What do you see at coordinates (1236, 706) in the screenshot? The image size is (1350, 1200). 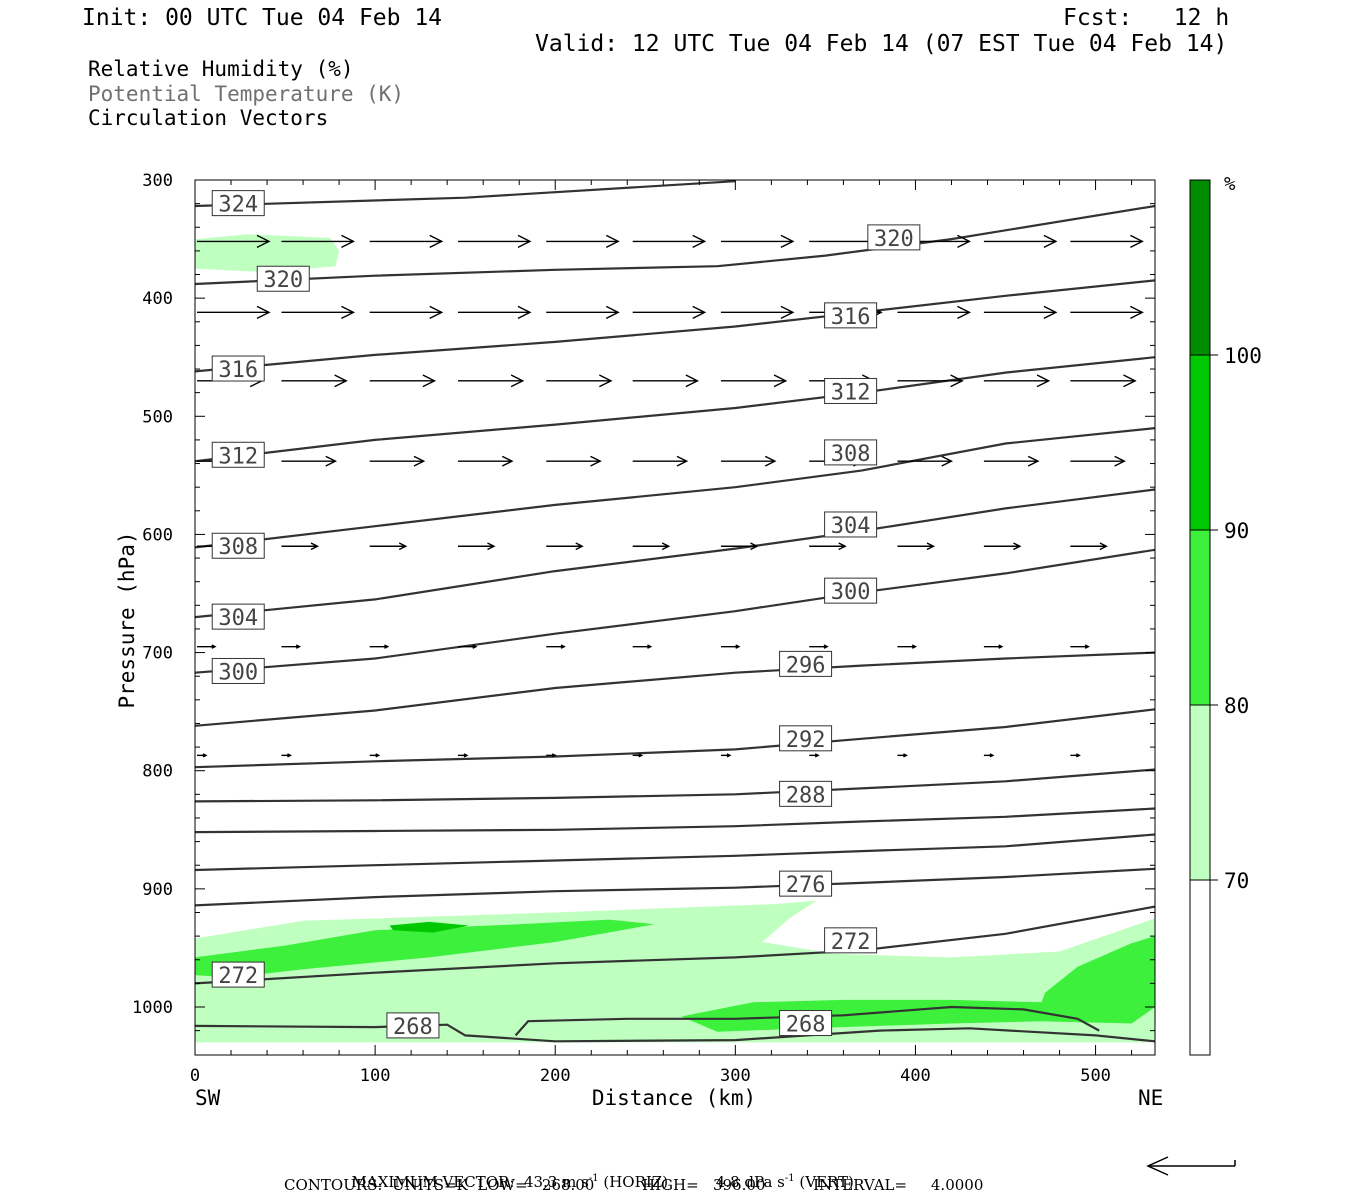 I see `colorbar-tick-label: 80` at bounding box center [1236, 706].